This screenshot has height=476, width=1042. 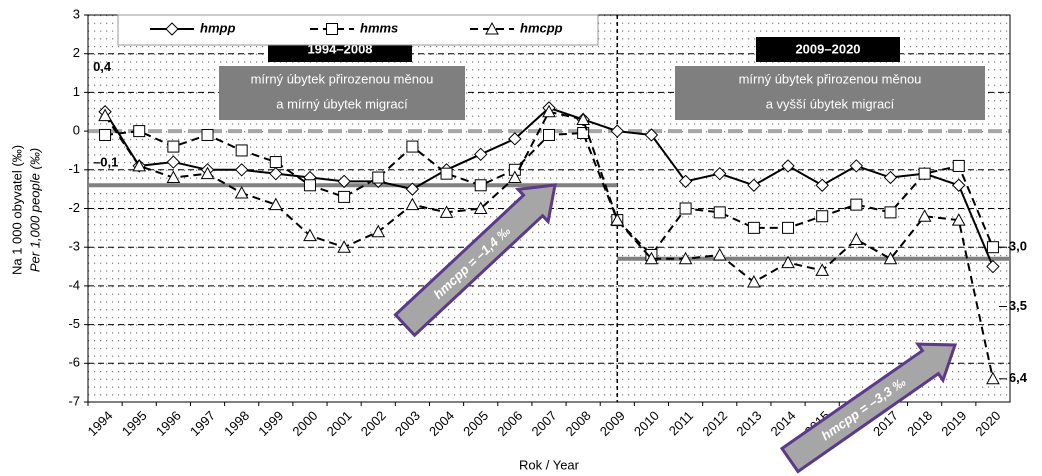 What do you see at coordinates (1018, 305) in the screenshot?
I see `value-label: 3,5` at bounding box center [1018, 305].